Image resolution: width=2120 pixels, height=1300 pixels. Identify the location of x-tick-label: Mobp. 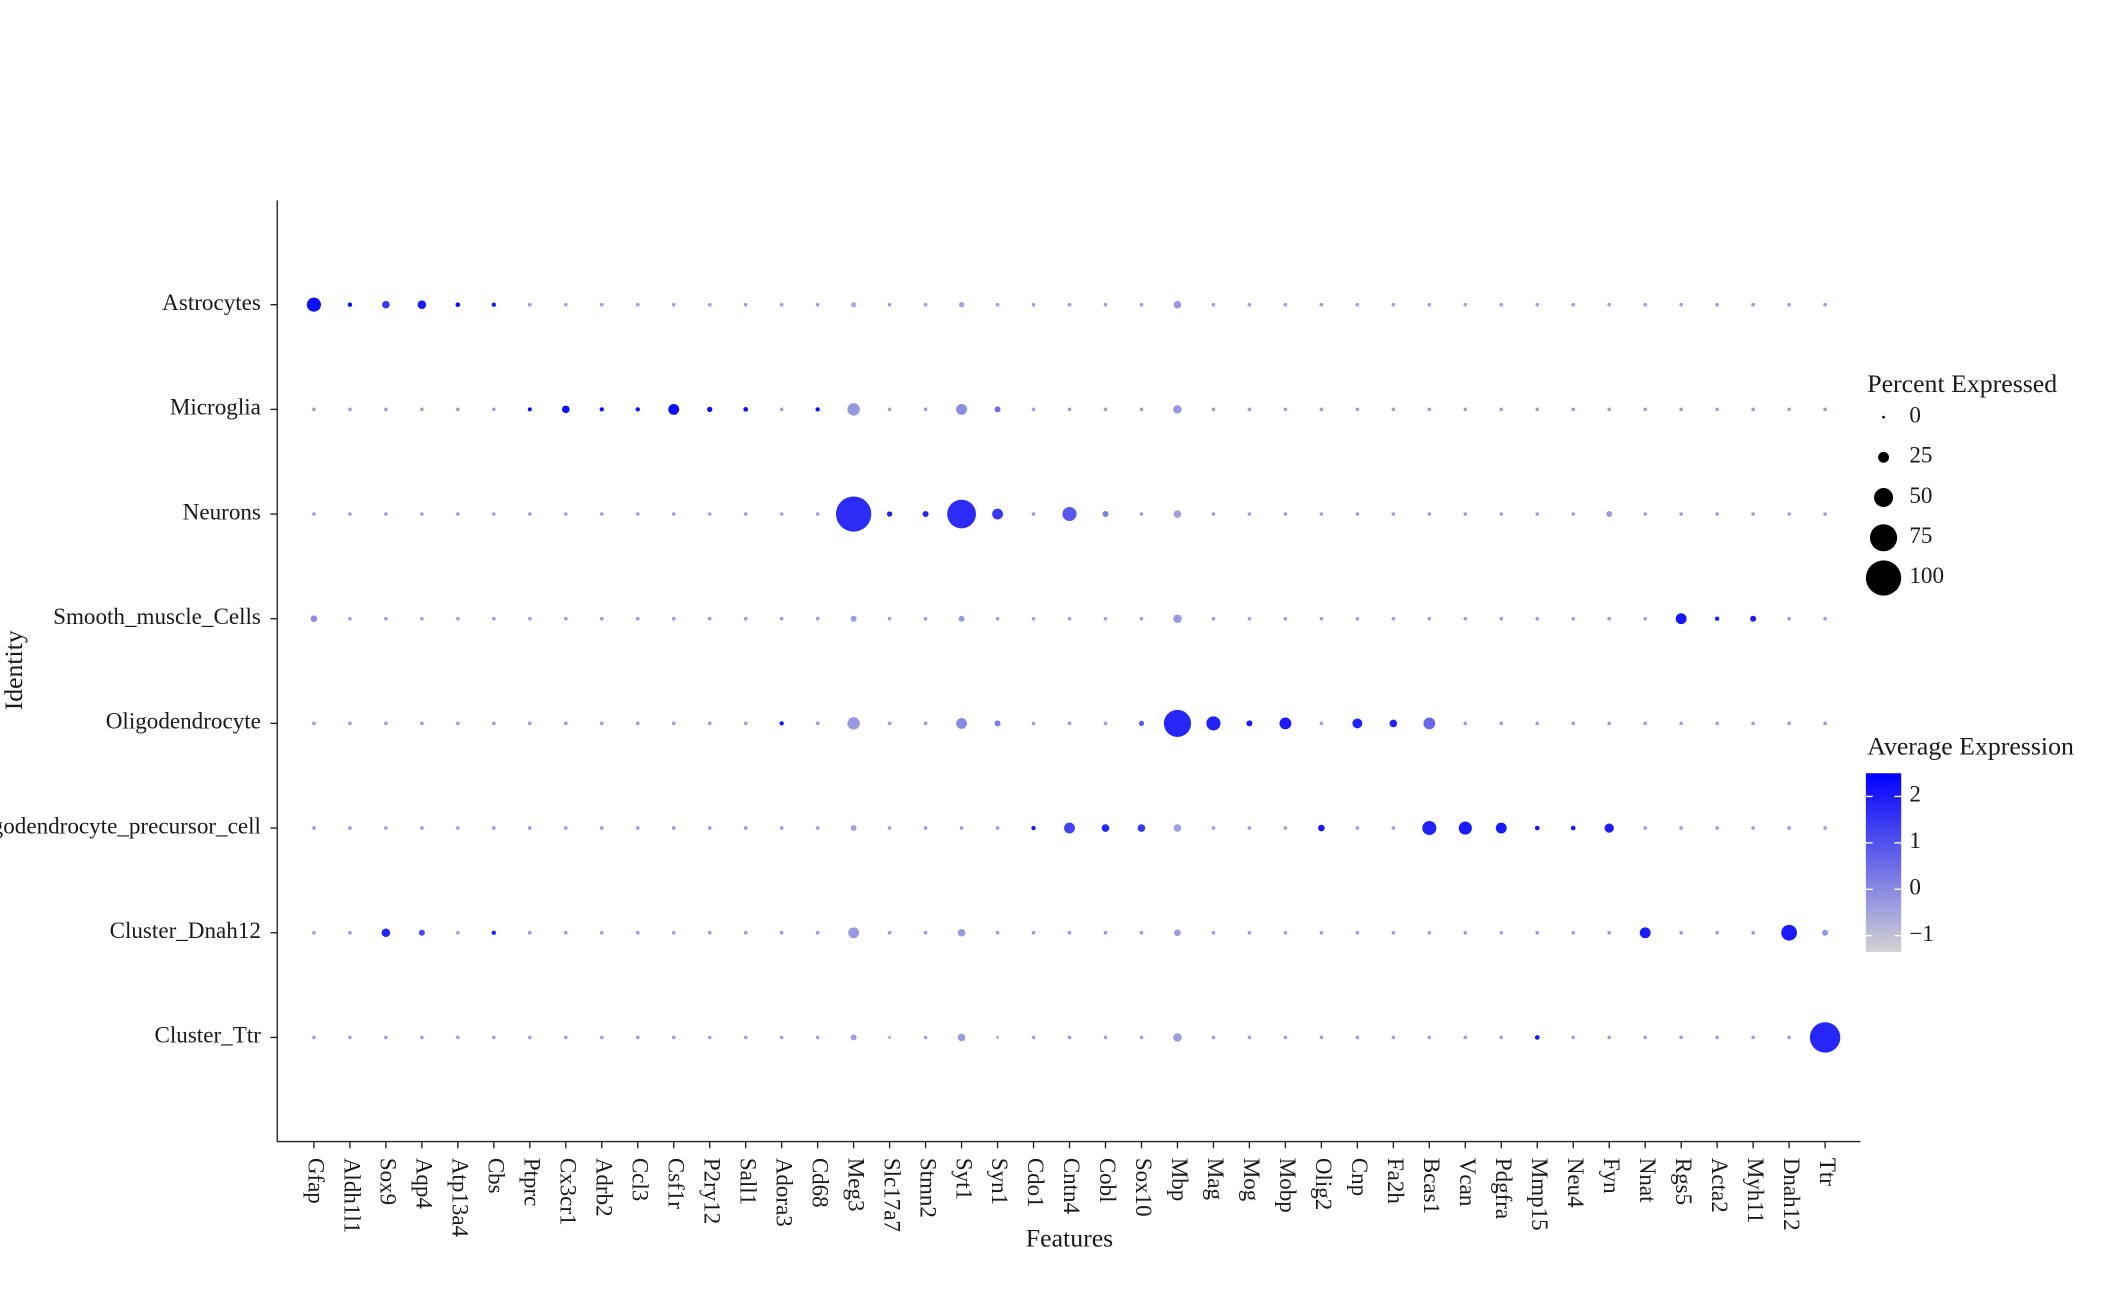
(1288, 1185).